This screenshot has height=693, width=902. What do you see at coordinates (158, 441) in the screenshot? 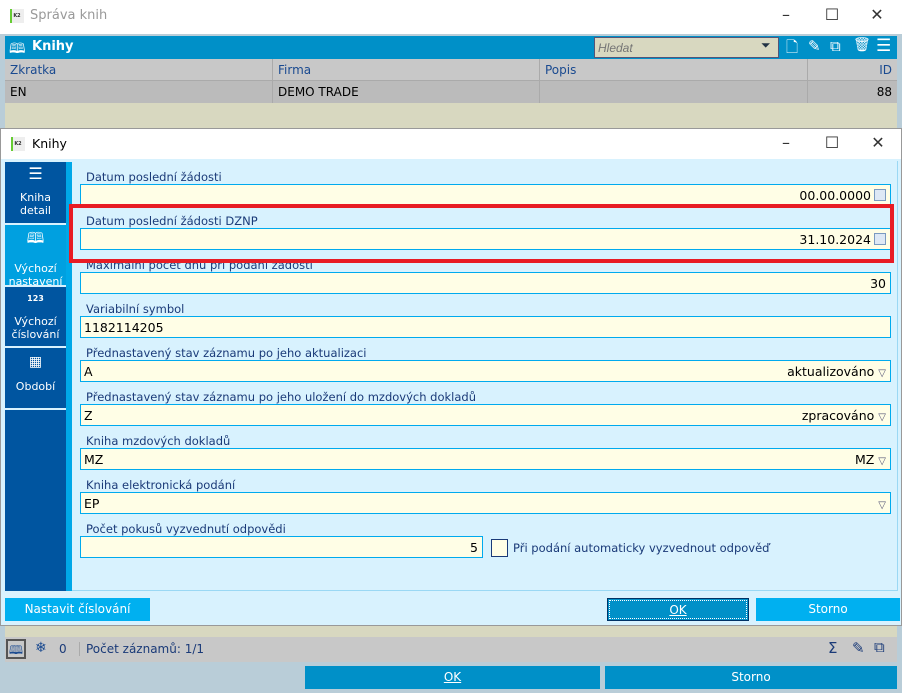
I see `field-label: Kniha mzdových dokladů` at bounding box center [158, 441].